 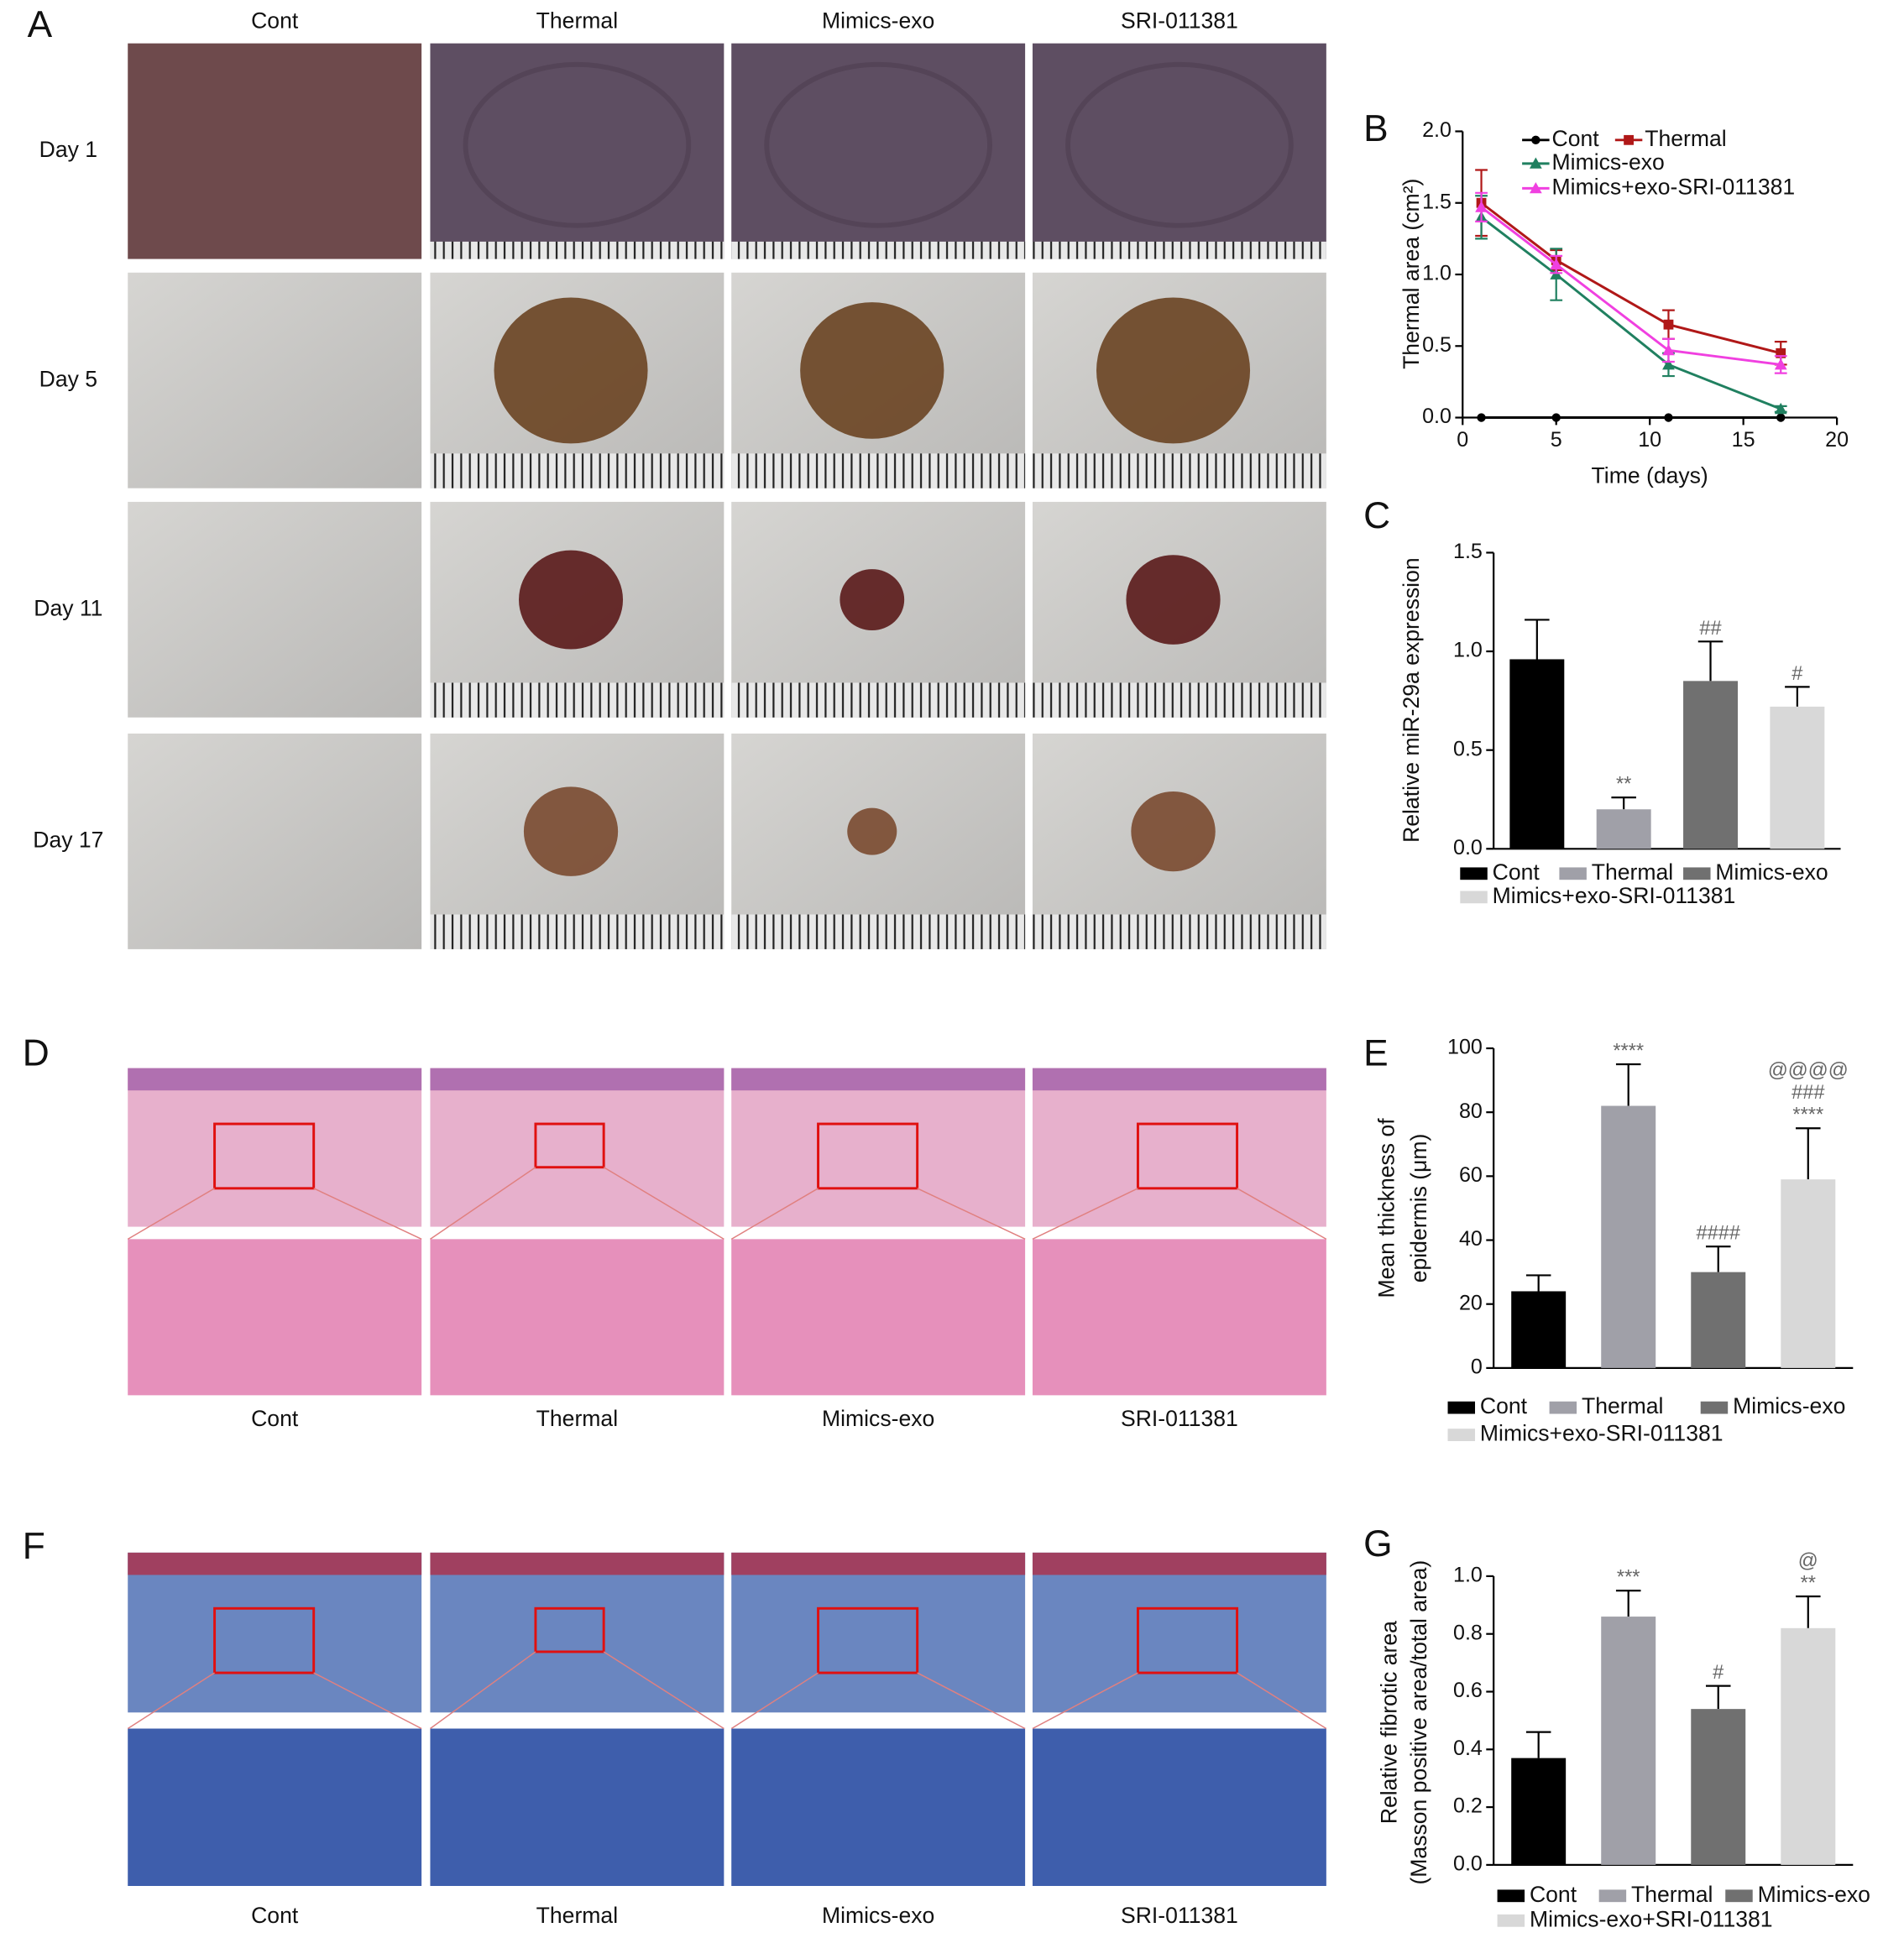 I want to click on significance-mark: **, so click(x=1623, y=785).